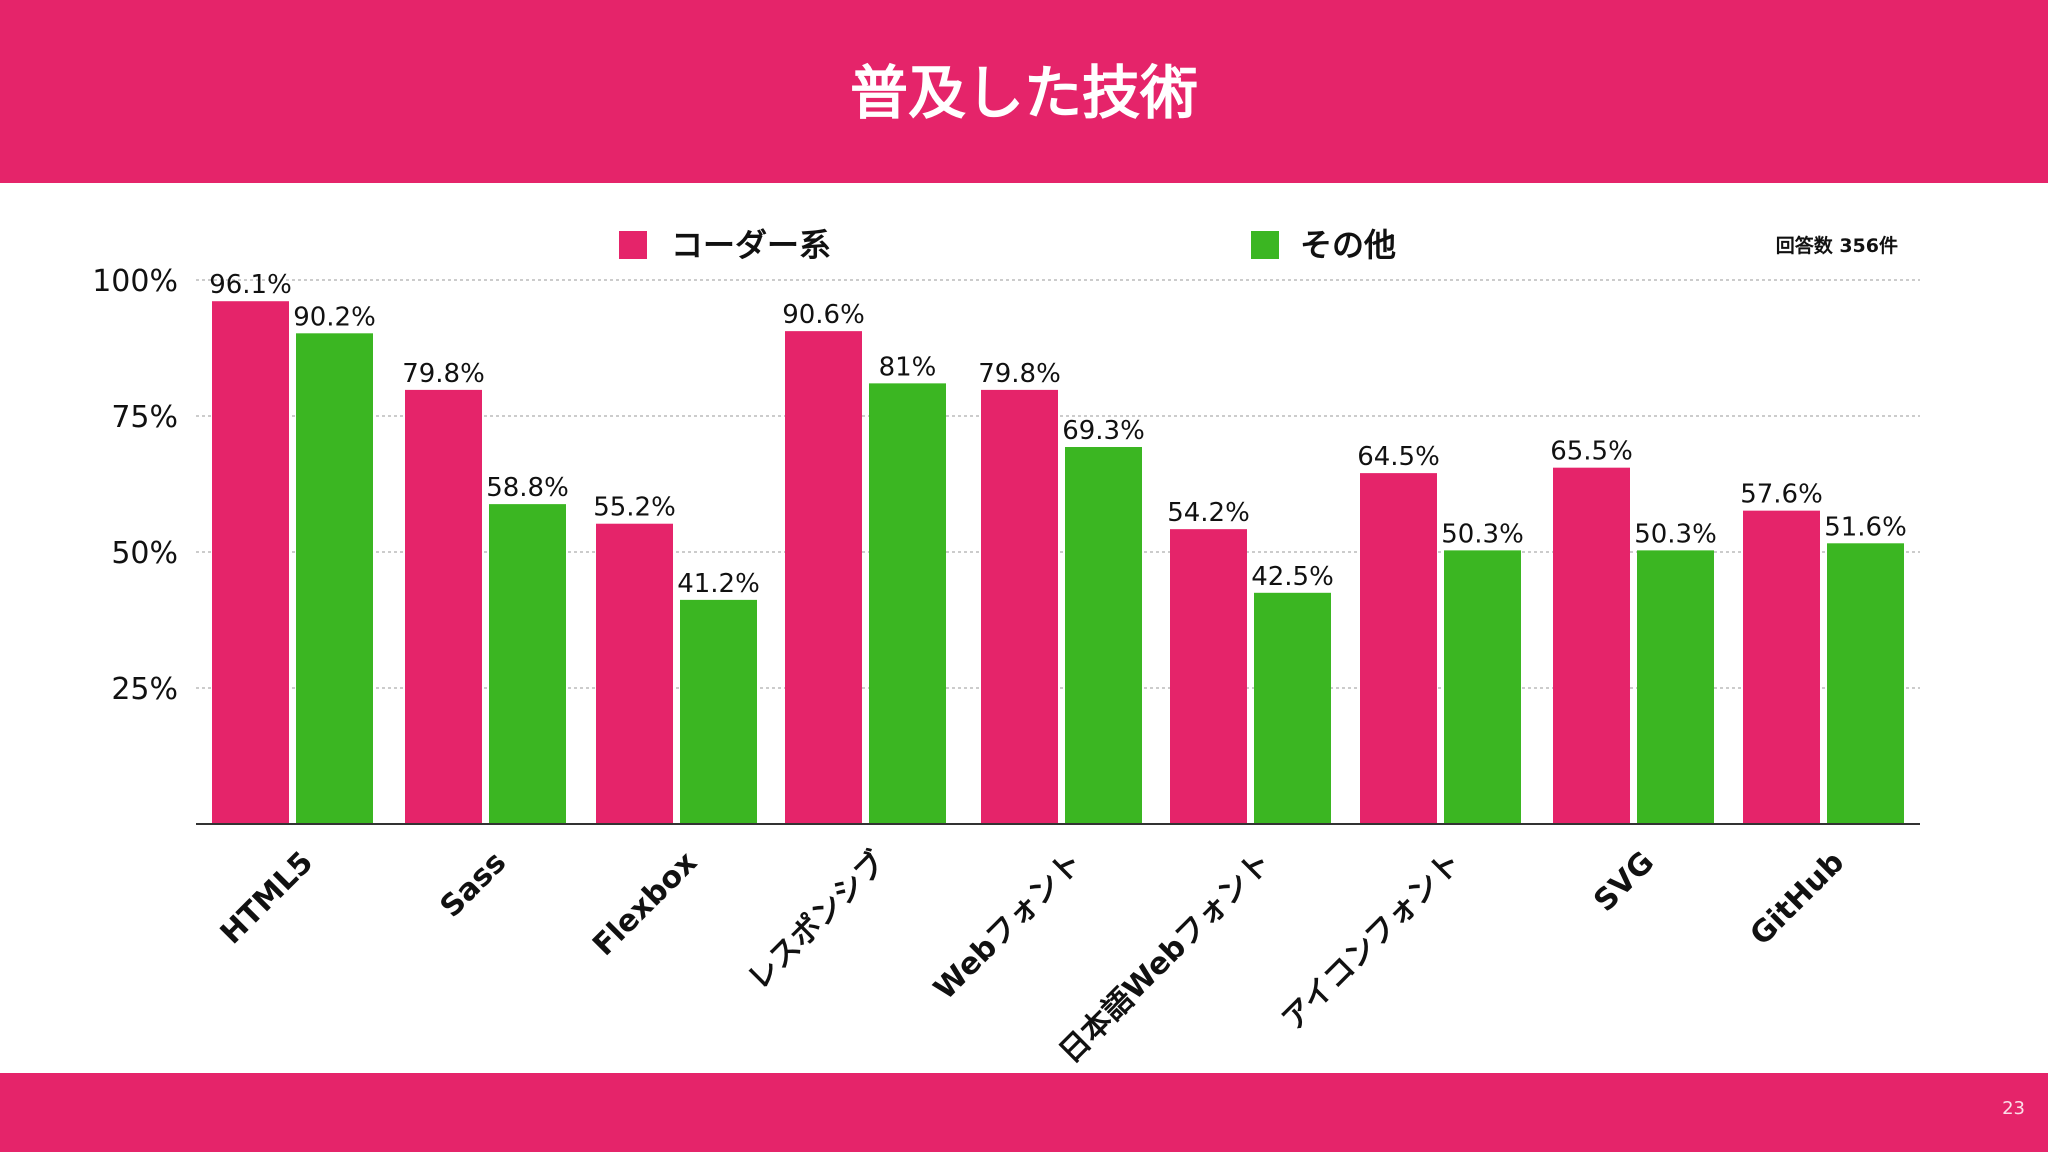 This screenshot has width=2048, height=1152. I want to click on footer-band, so click(1024, 1112).